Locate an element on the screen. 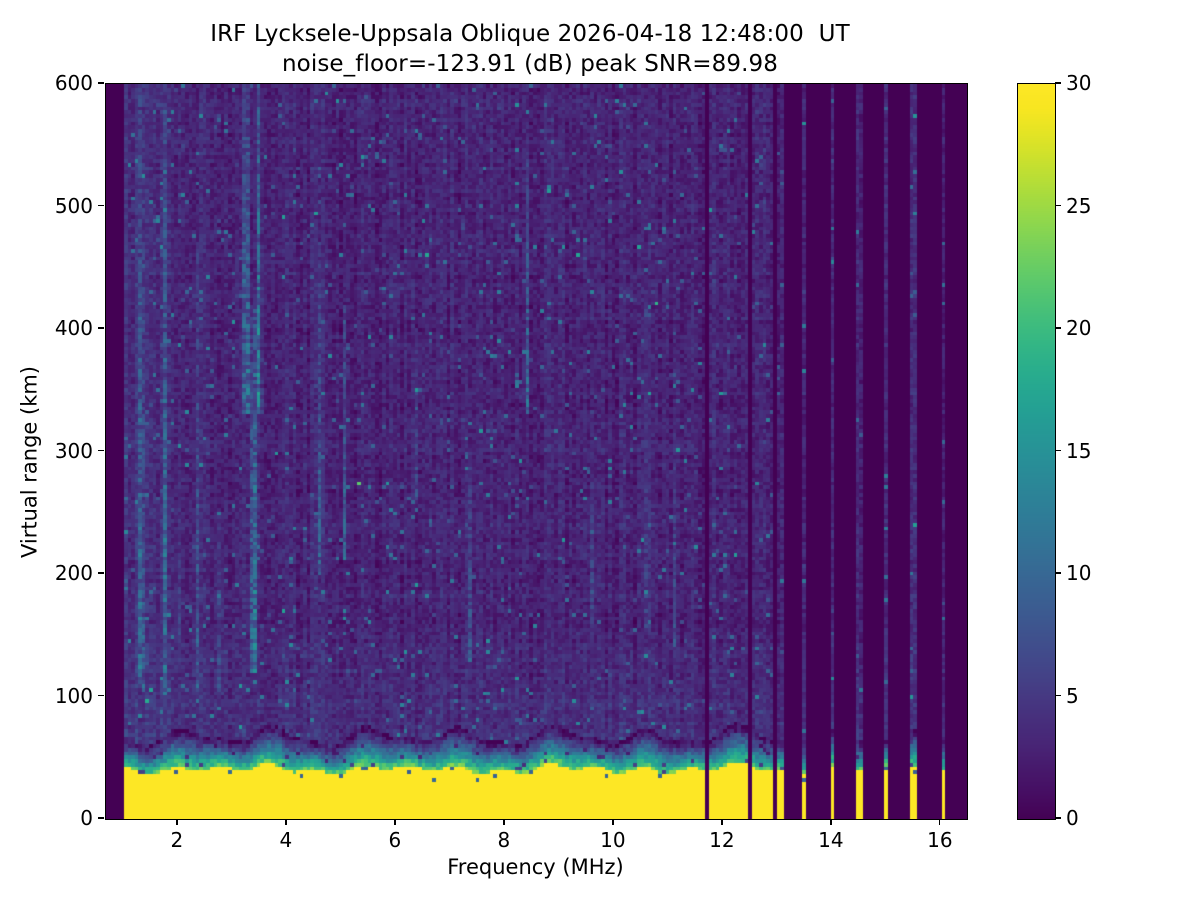  y-tick-label: 0 is located at coordinates (86, 818).